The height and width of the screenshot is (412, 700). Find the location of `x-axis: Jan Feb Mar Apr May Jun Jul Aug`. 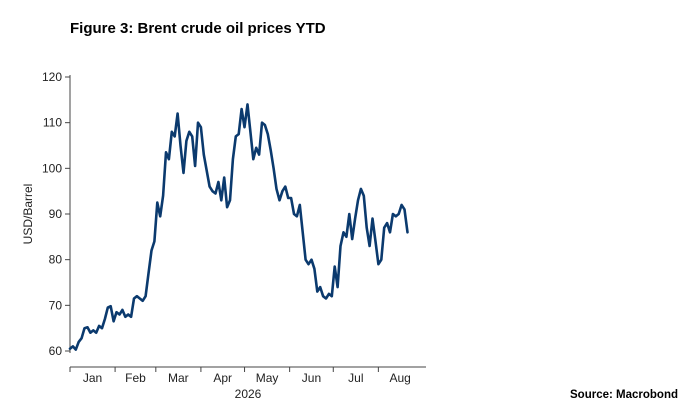

x-axis: Jan Feb Mar Apr May Jun Jul Aug is located at coordinates (247, 375).